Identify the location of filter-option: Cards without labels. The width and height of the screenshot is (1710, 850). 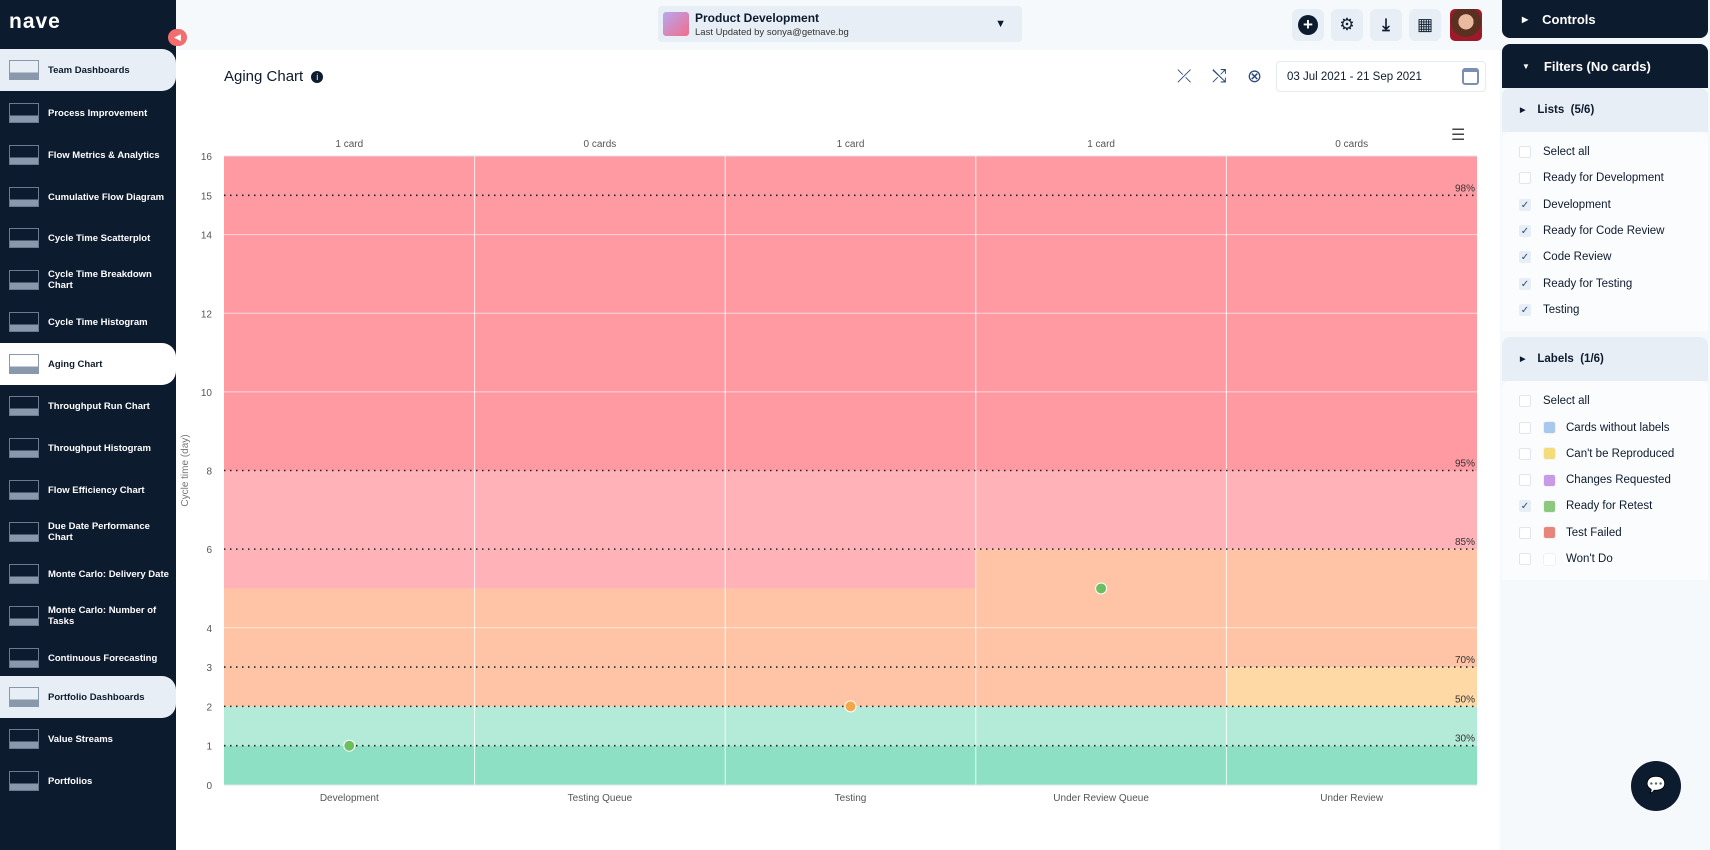
(1613, 427).